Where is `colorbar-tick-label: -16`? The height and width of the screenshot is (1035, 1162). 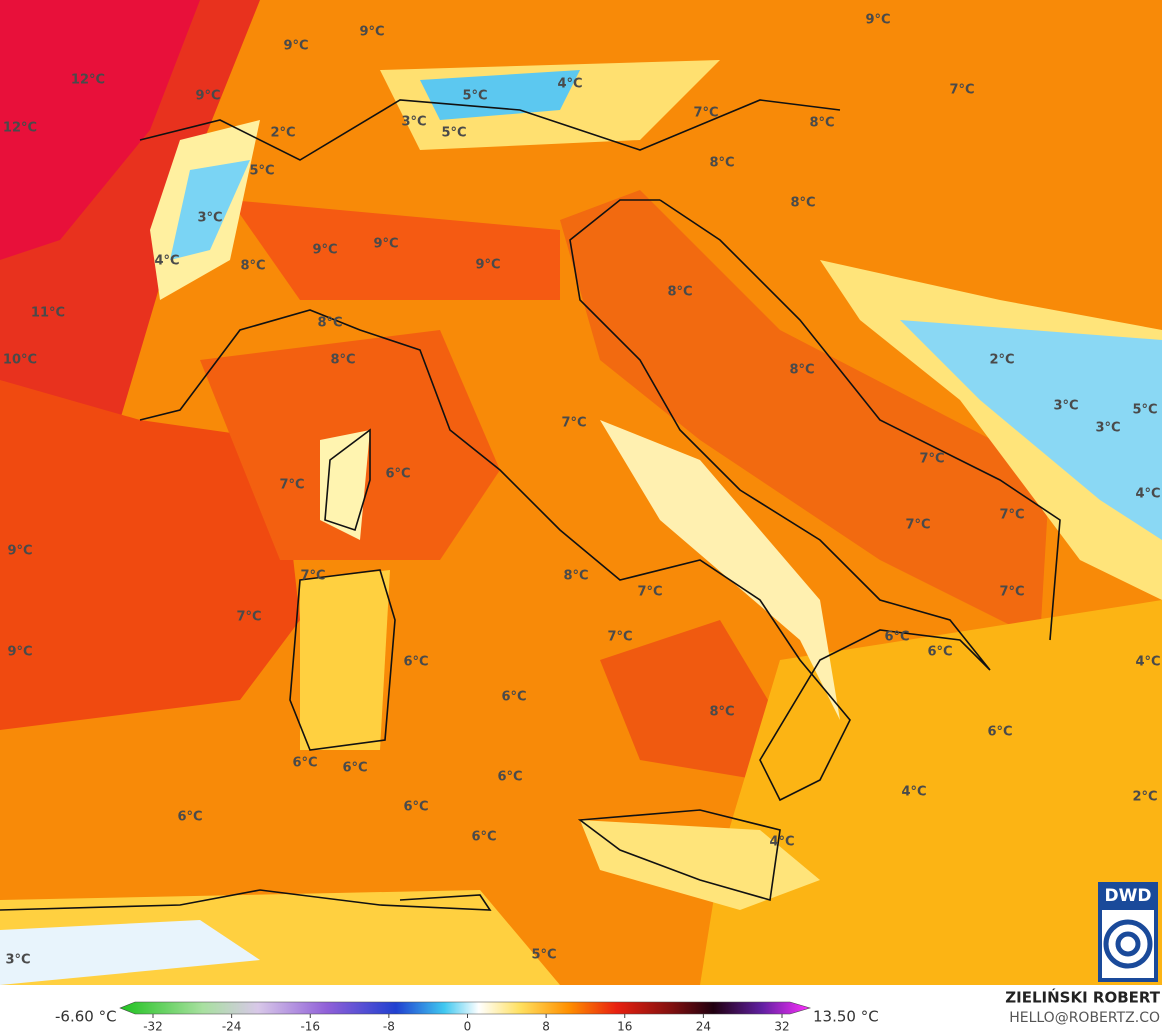 colorbar-tick-label: -16 is located at coordinates (310, 1027).